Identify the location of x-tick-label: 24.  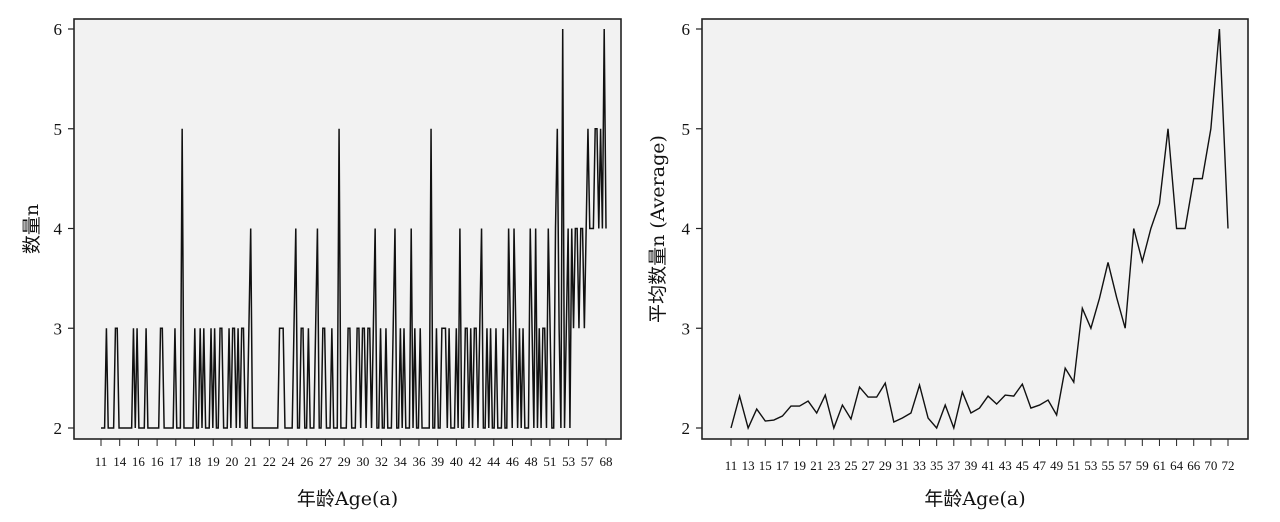
(289, 461).